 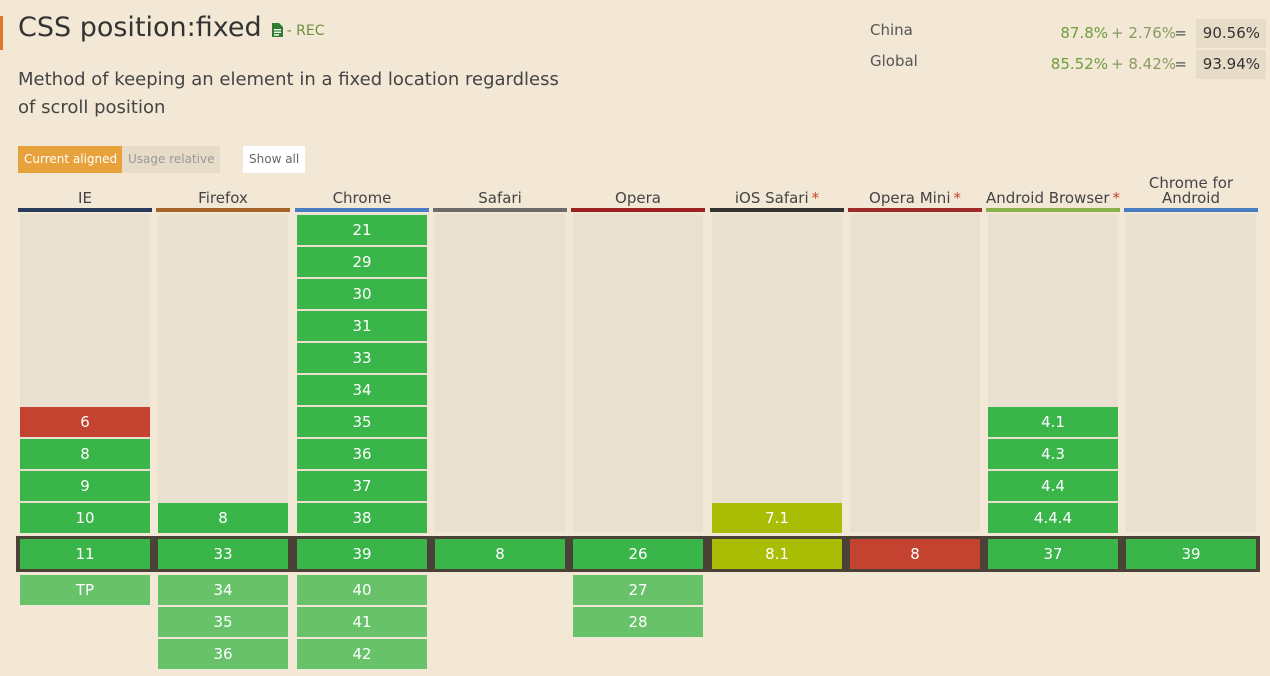 What do you see at coordinates (638, 198) in the screenshot?
I see `browser-name-text: Opera` at bounding box center [638, 198].